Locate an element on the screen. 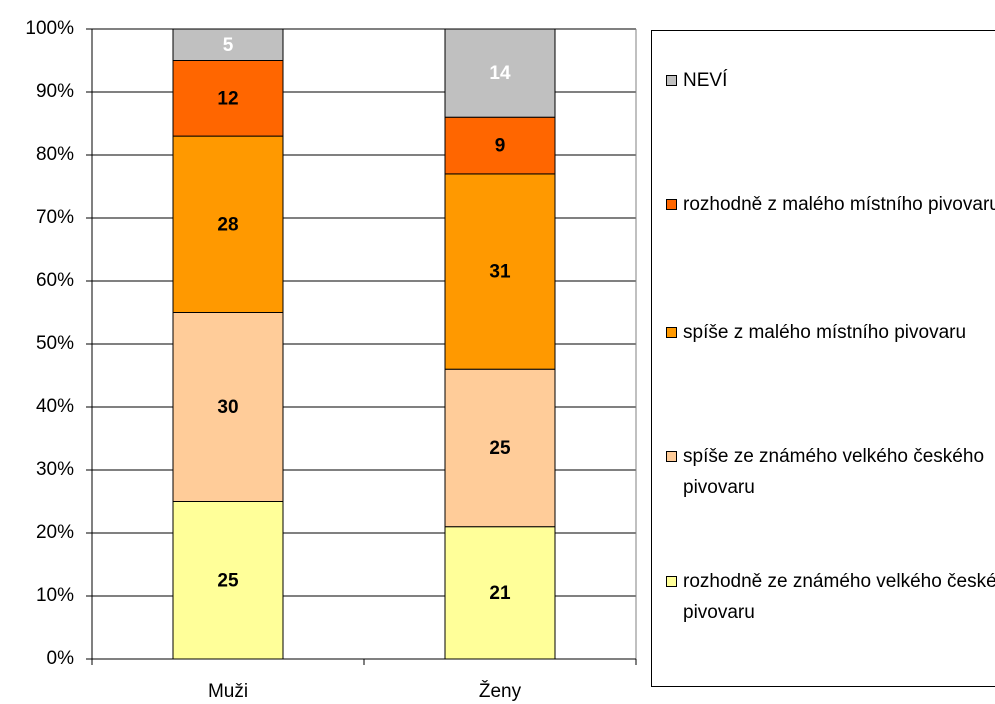 The image size is (995, 704). data-label: 21 is located at coordinates (500, 593).